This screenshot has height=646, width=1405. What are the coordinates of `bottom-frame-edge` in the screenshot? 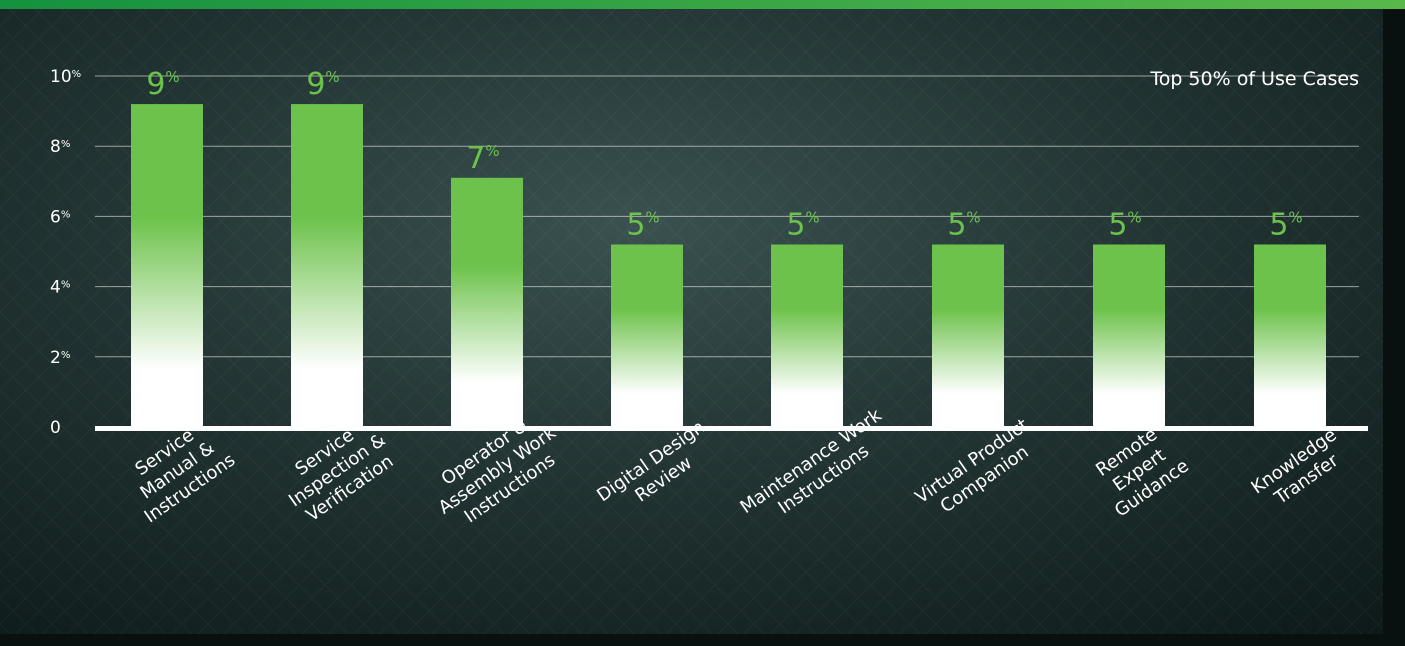 It's located at (702, 640).